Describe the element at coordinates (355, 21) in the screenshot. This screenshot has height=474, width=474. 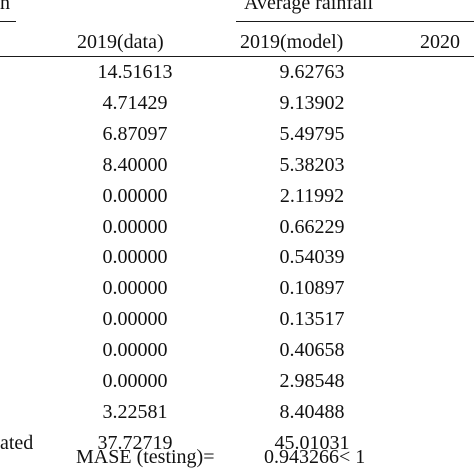
I see `average-rainfall-underline` at that location.